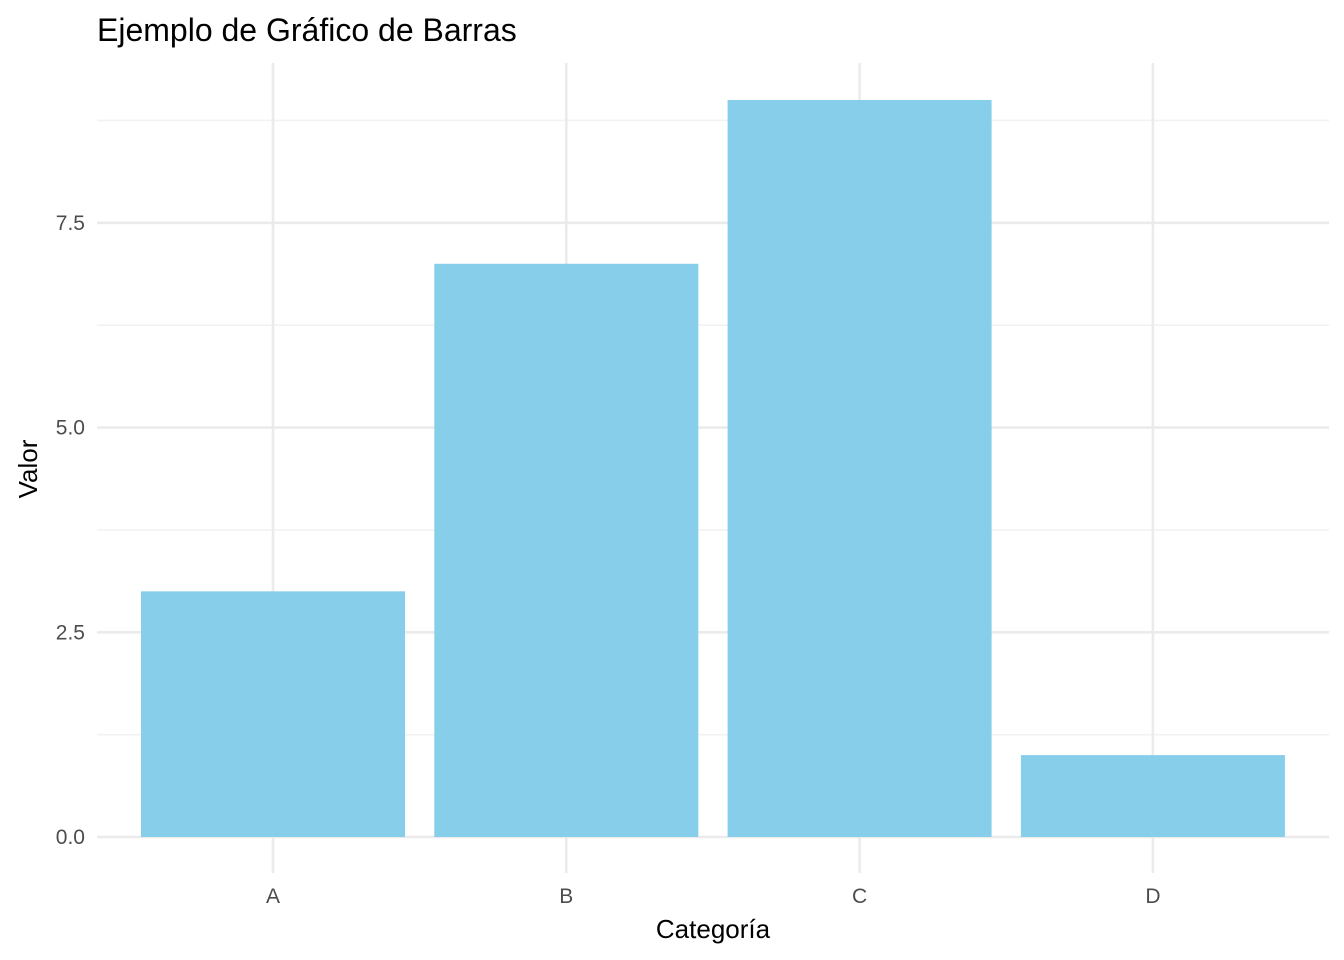 The image size is (1344, 960). I want to click on bar-a, so click(273, 714).